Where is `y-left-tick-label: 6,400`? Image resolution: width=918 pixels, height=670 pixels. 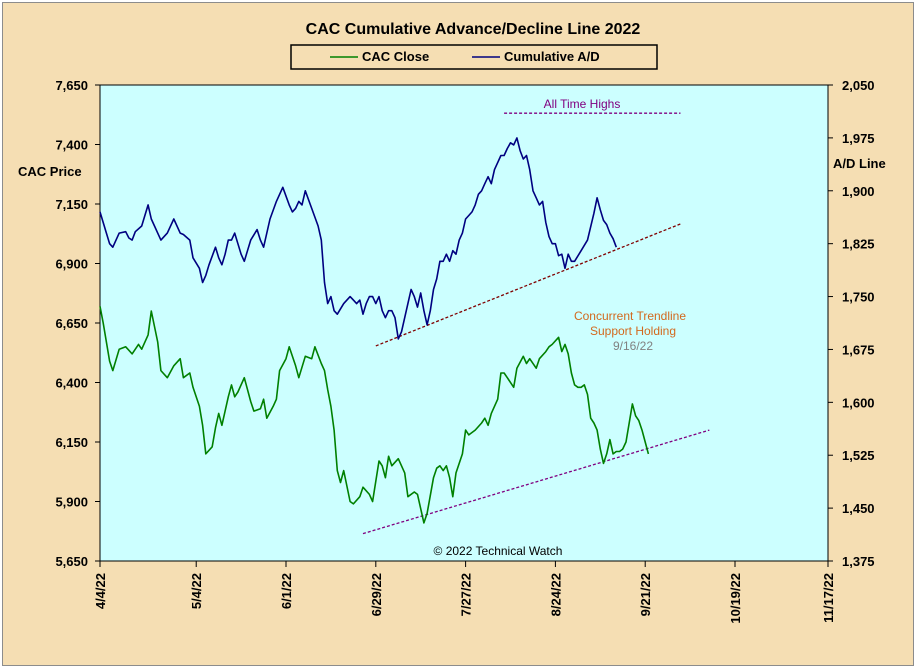
y-left-tick-label: 6,400 is located at coordinates (71, 383).